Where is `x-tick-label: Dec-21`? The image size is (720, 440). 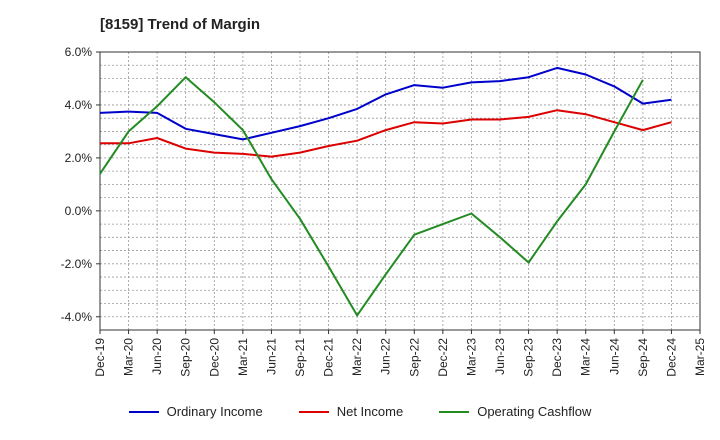
x-tick-label: Dec-21 is located at coordinates (329, 357).